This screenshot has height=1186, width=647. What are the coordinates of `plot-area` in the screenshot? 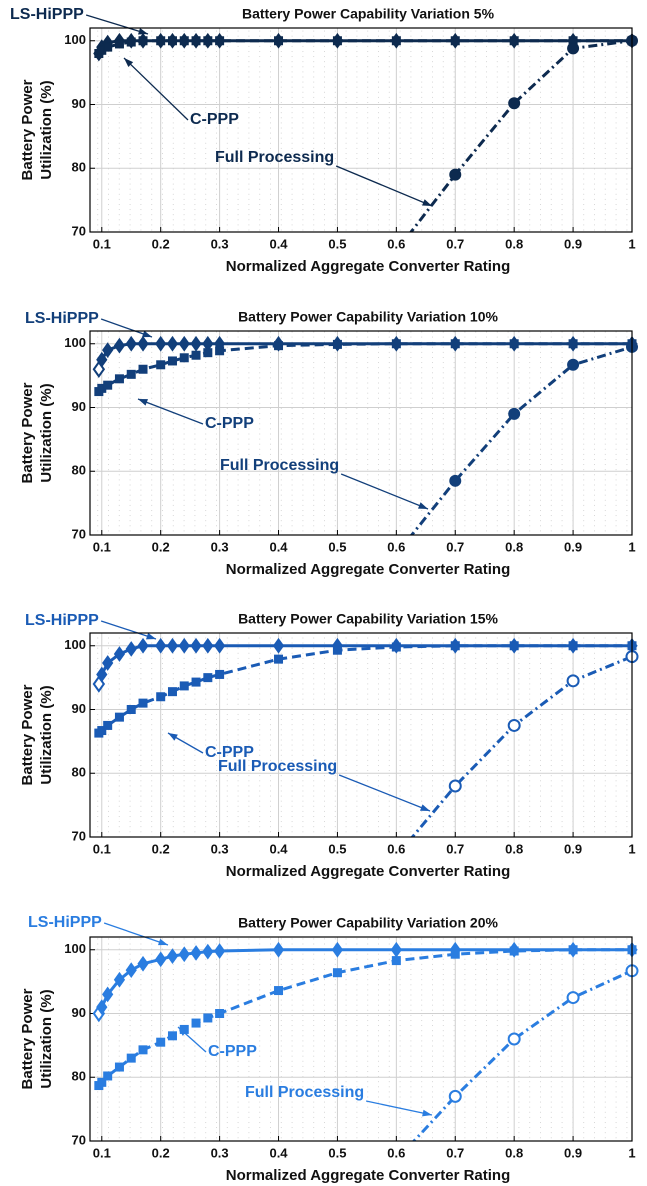 It's located at (361, 433).